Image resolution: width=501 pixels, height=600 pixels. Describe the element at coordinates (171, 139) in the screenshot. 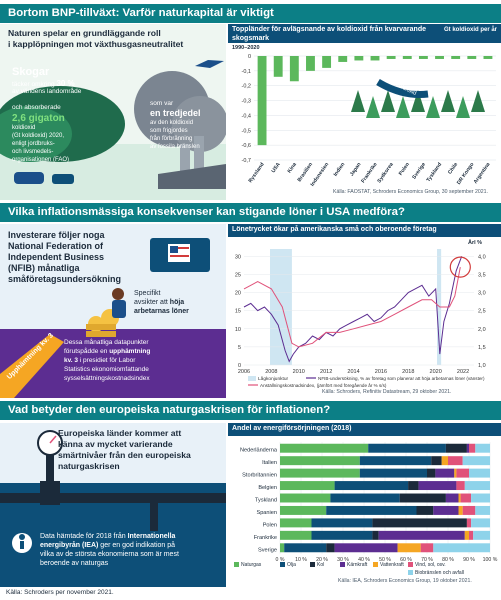

I see `tredjedel-line5: från förbränning` at that location.